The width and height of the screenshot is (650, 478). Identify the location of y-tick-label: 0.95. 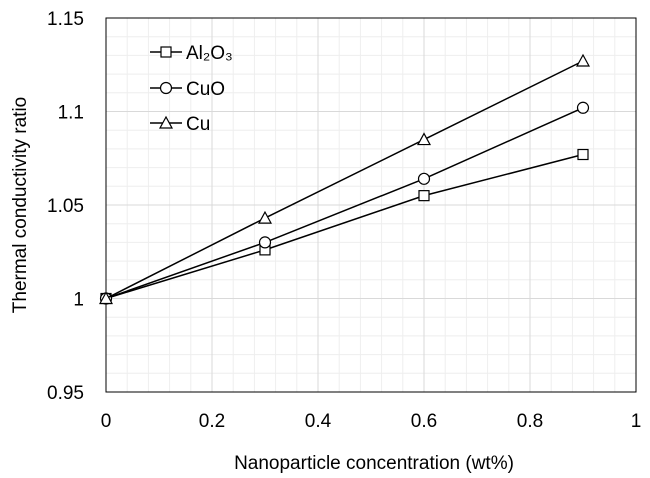
(65, 393).